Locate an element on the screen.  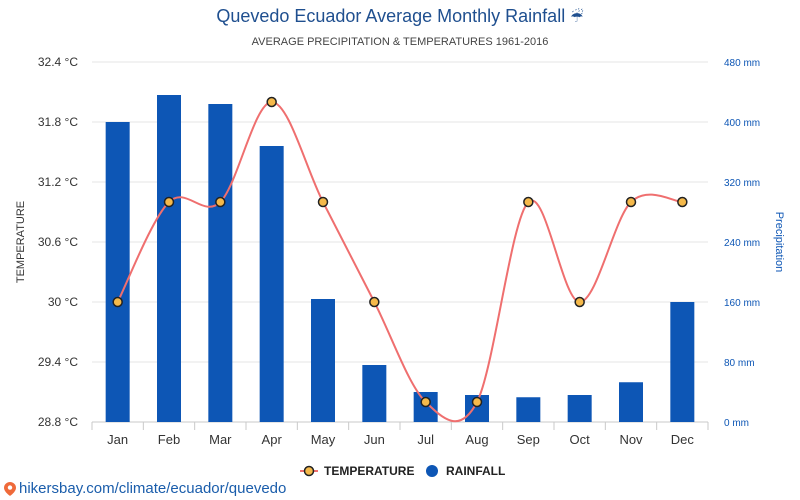
y-tick-label-right: 480 mm is located at coordinates (742, 63).